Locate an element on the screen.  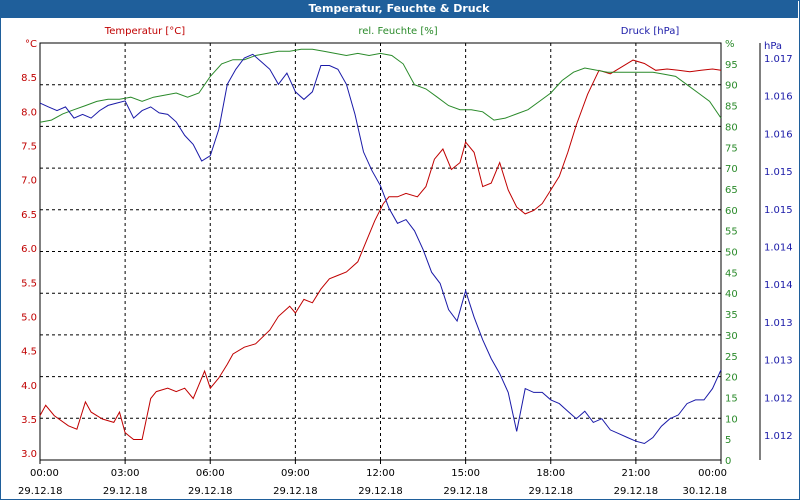
humidity-tick-label: 0 is located at coordinates (728, 461).